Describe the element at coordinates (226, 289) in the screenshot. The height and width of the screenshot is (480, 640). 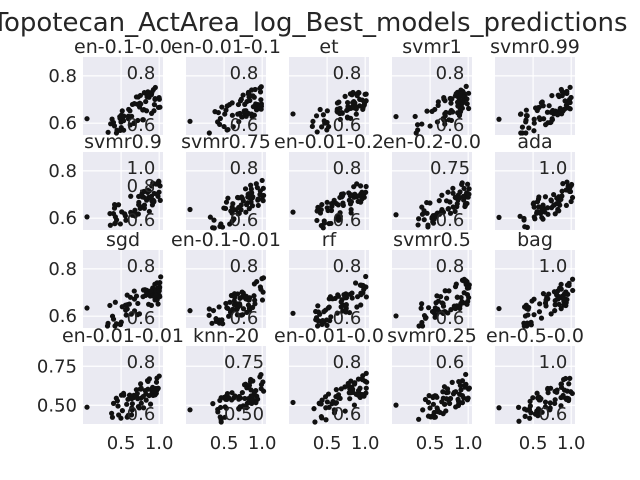
I see `plot-area` at that location.